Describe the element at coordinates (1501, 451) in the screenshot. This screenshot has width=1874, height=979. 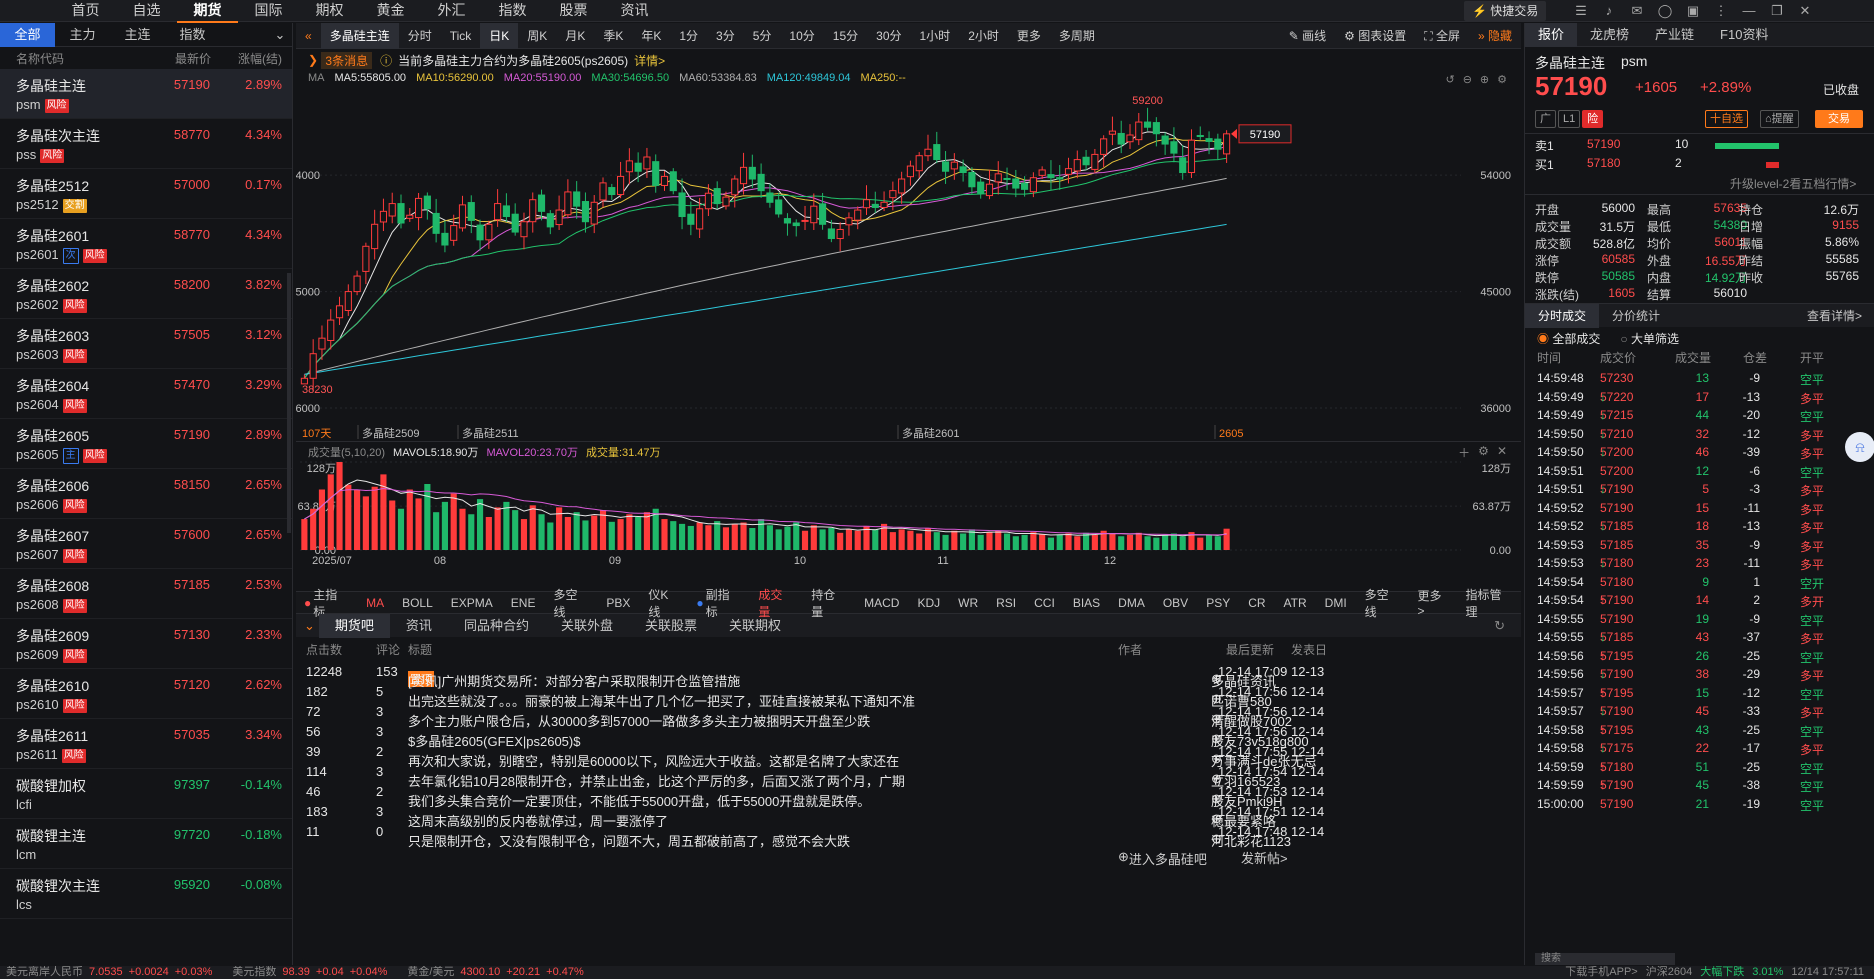
I see `vol-close-icon: ✕` at that location.